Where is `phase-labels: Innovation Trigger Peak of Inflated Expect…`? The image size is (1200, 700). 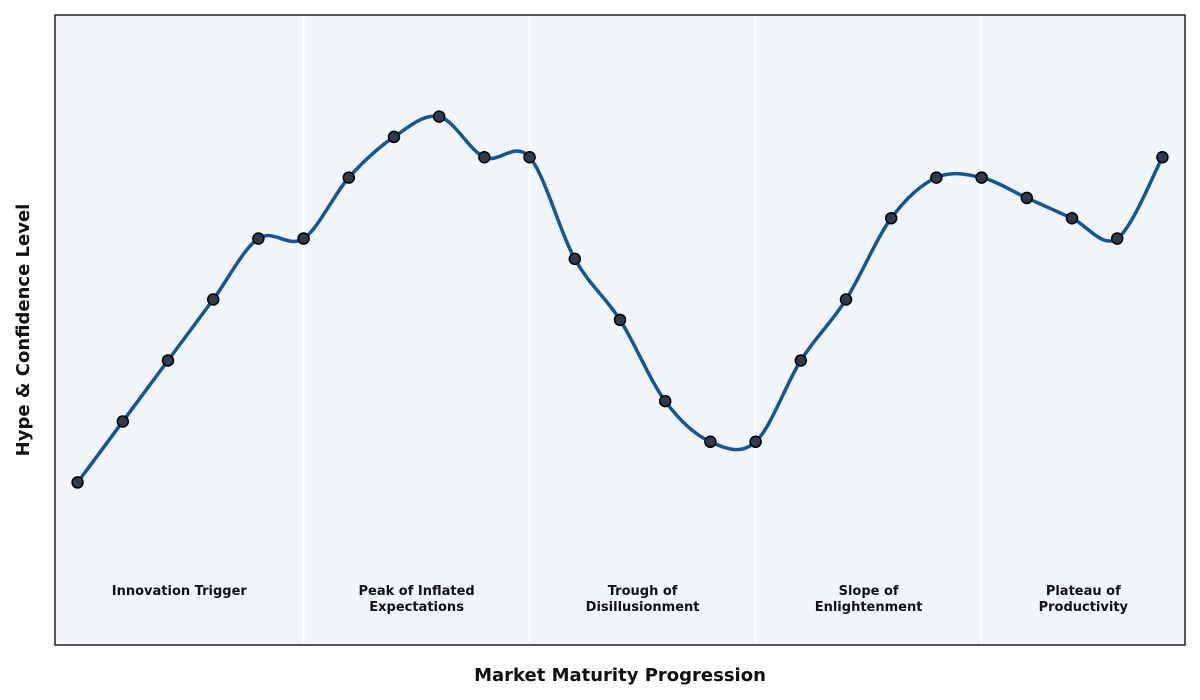 phase-labels: Innovation Trigger Peak of Inflated Expect… is located at coordinates (620, 599).